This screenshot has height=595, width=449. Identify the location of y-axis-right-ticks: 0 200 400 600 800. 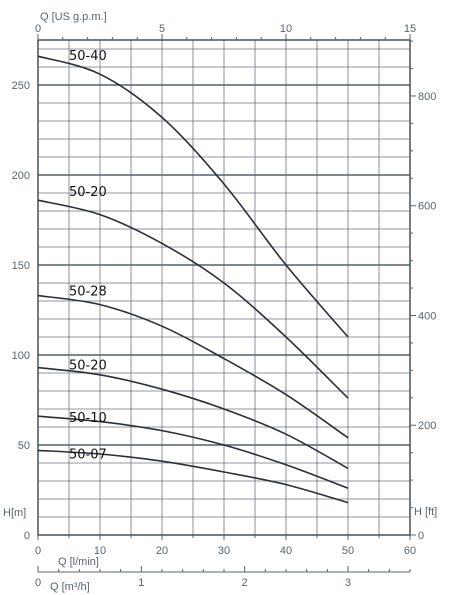
(427, 316).